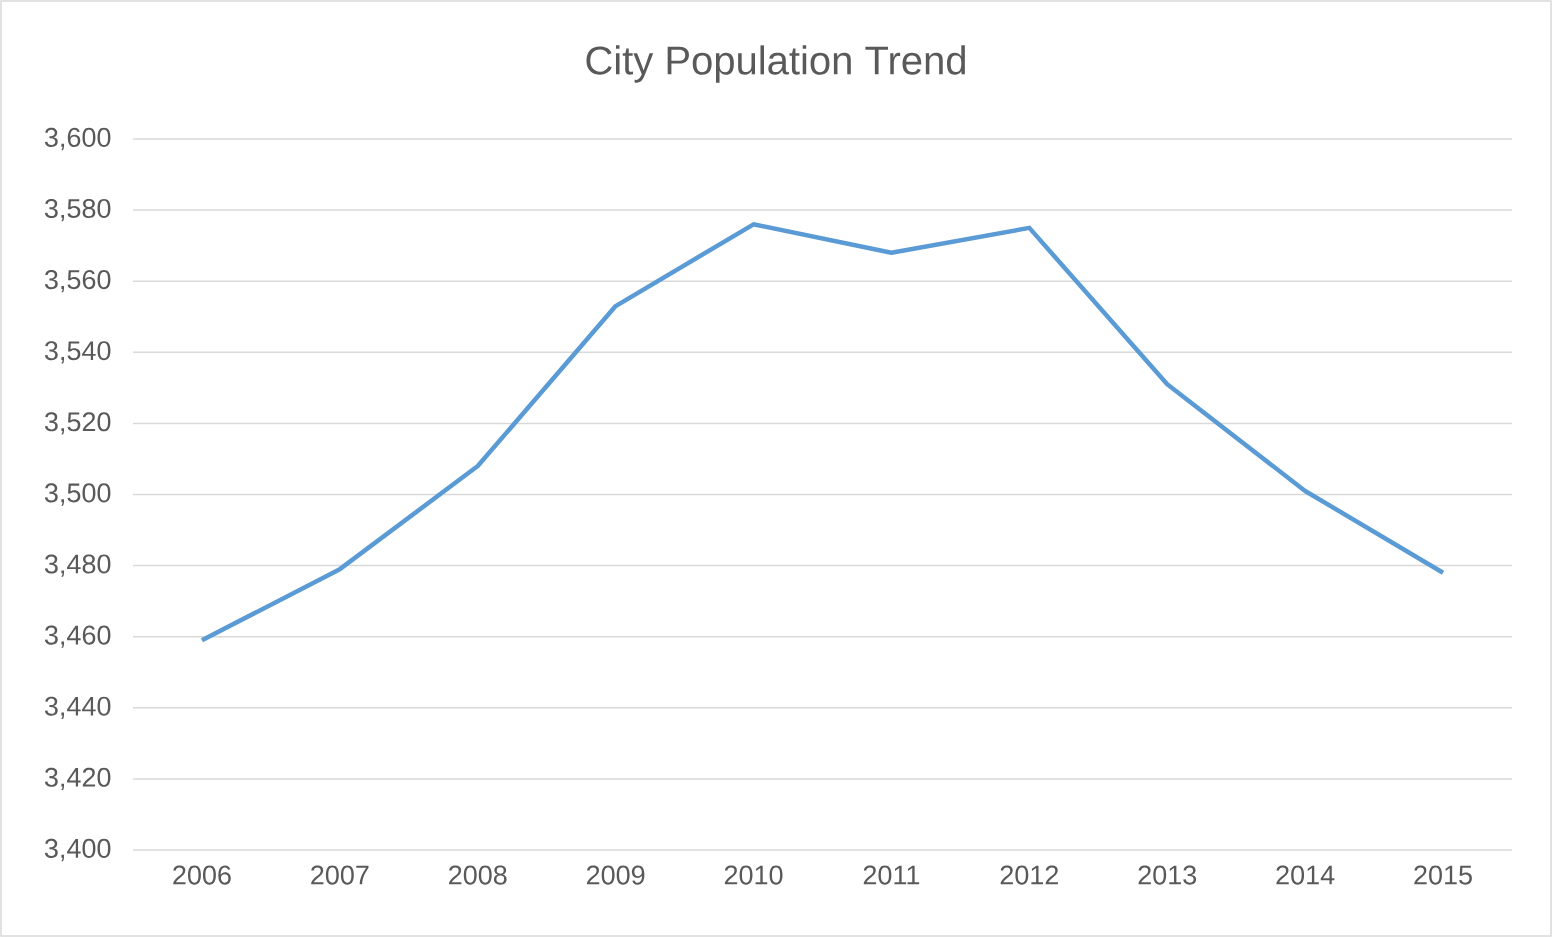 The height and width of the screenshot is (937, 1552). I want to click on x-tick-label: 2014, so click(1305, 875).